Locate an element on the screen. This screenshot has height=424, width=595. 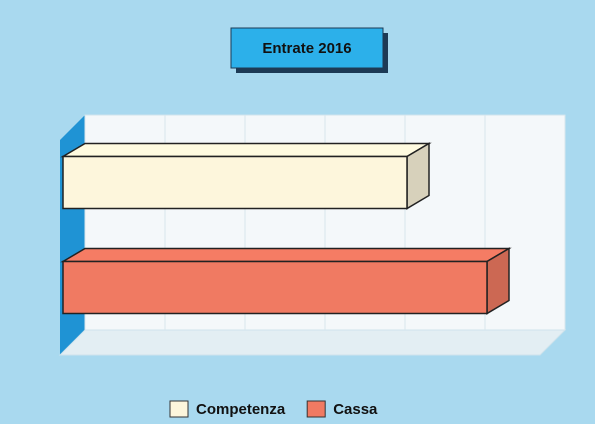
chart-title: Entrate 2016 is located at coordinates (306, 48).